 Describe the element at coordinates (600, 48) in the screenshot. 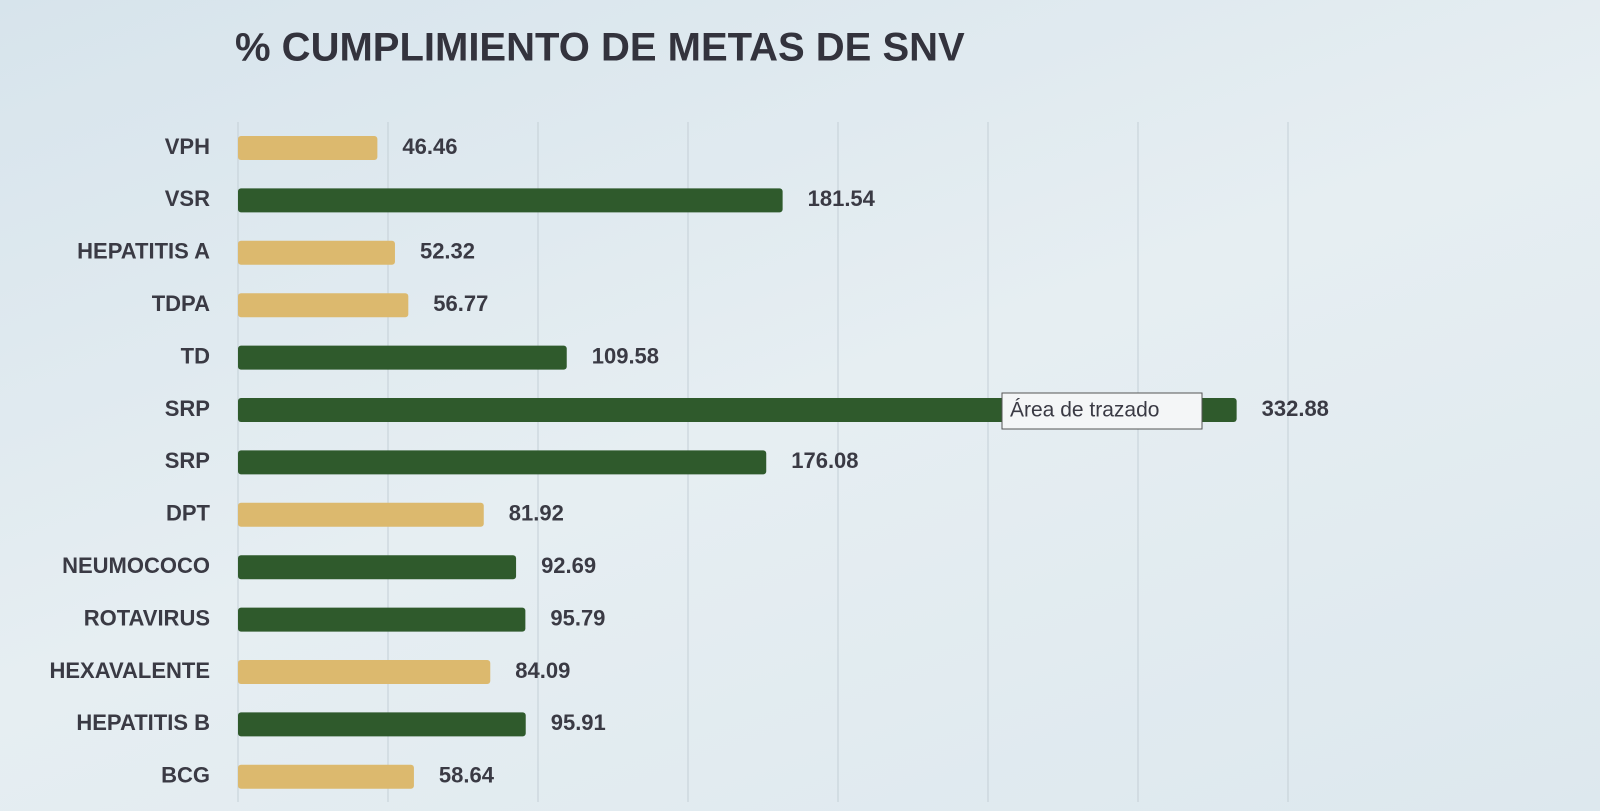

I see `chart-title: % CUMPLIMIENTO DE METAS DE SNV` at that location.